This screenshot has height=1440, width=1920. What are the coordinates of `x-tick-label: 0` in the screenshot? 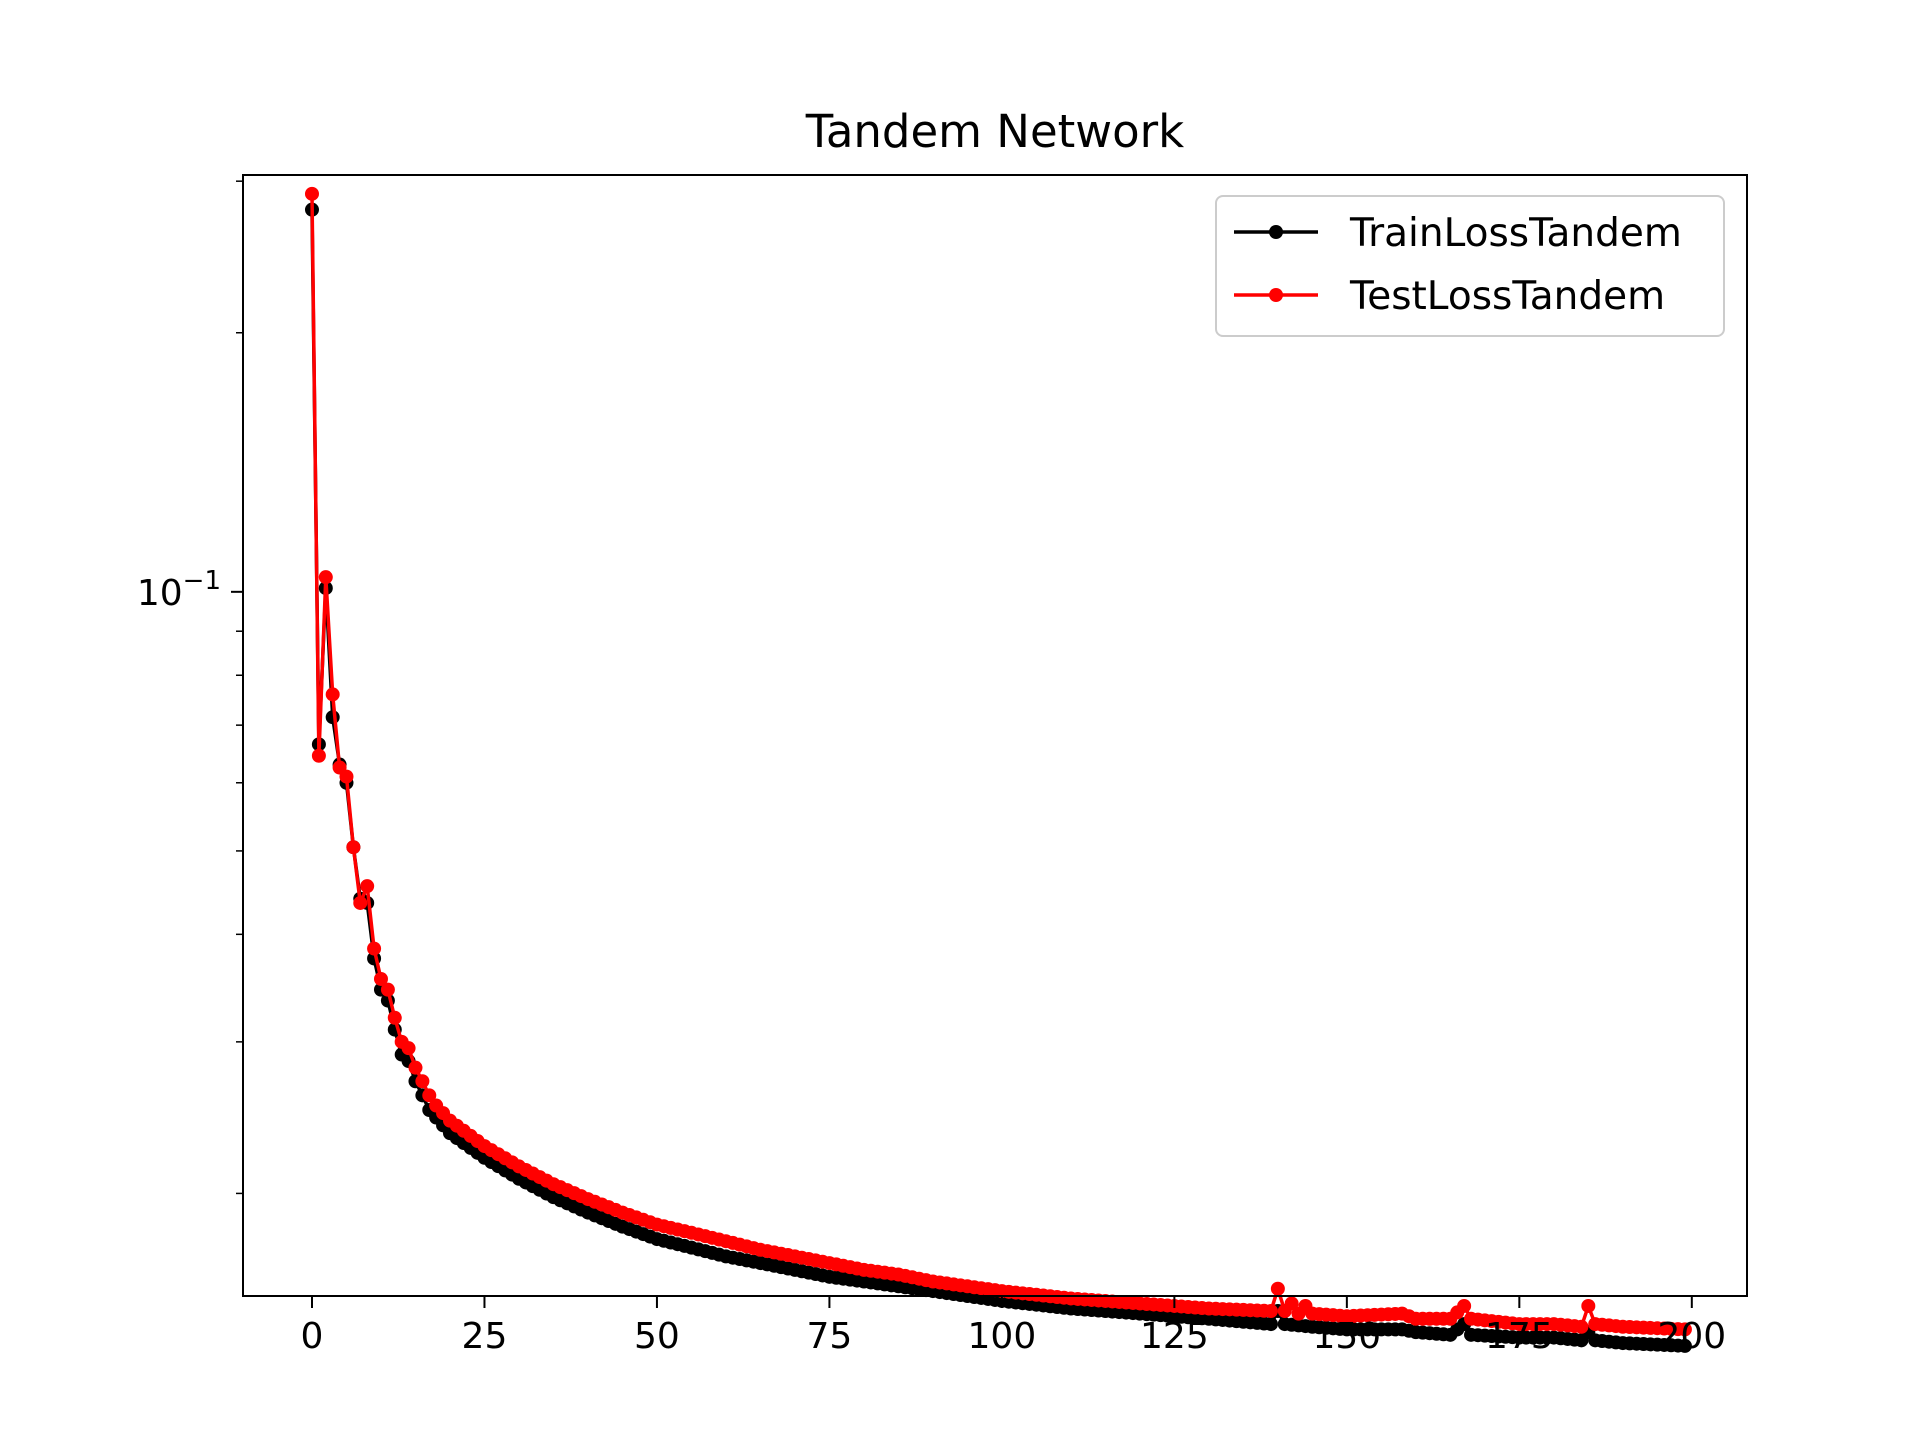 It's located at (312, 1336).